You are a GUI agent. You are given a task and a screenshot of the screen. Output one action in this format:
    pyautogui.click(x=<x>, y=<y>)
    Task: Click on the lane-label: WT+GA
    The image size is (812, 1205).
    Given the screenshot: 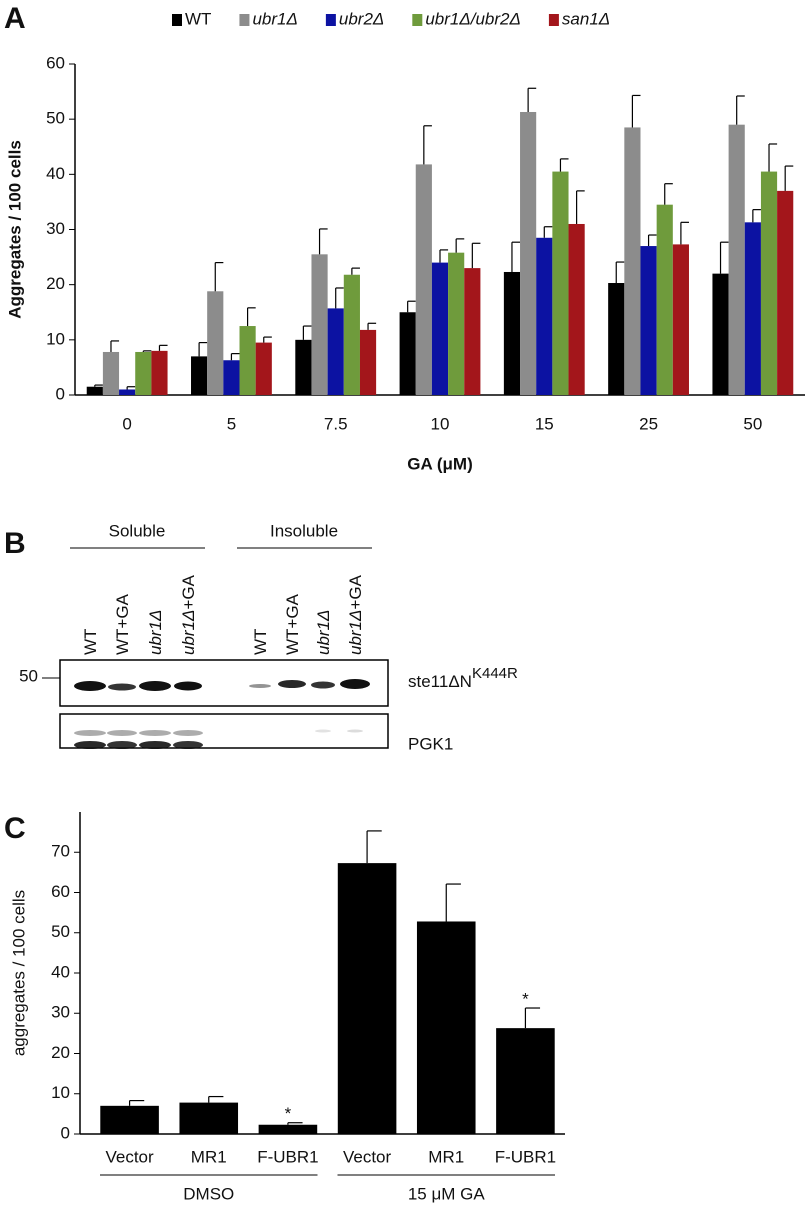 What is the action you would take?
    pyautogui.click(x=122, y=624)
    